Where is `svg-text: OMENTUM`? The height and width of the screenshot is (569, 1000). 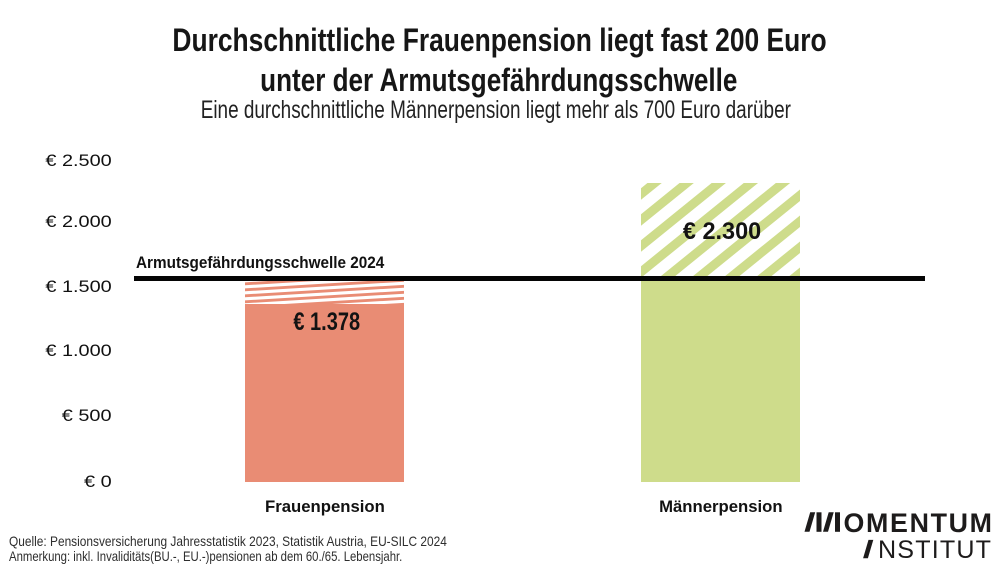
svg-text: OMENTUM is located at coordinates (918, 523).